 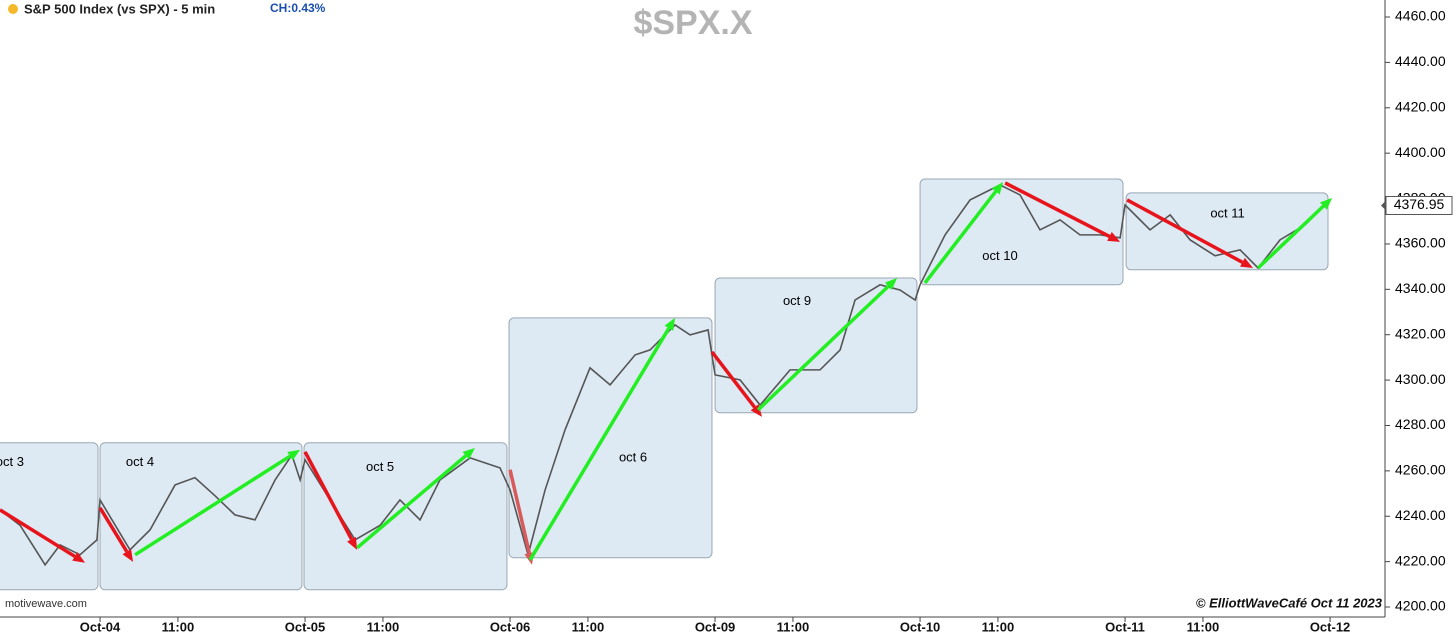 I want to click on day-box-label: oct 10, so click(x=999, y=255).